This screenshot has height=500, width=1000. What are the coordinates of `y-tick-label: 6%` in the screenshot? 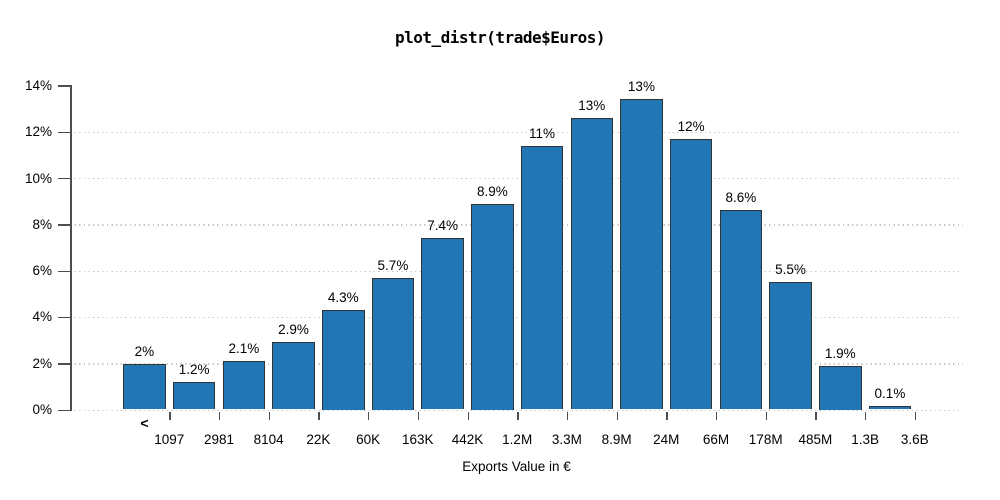 It's located at (42, 271).